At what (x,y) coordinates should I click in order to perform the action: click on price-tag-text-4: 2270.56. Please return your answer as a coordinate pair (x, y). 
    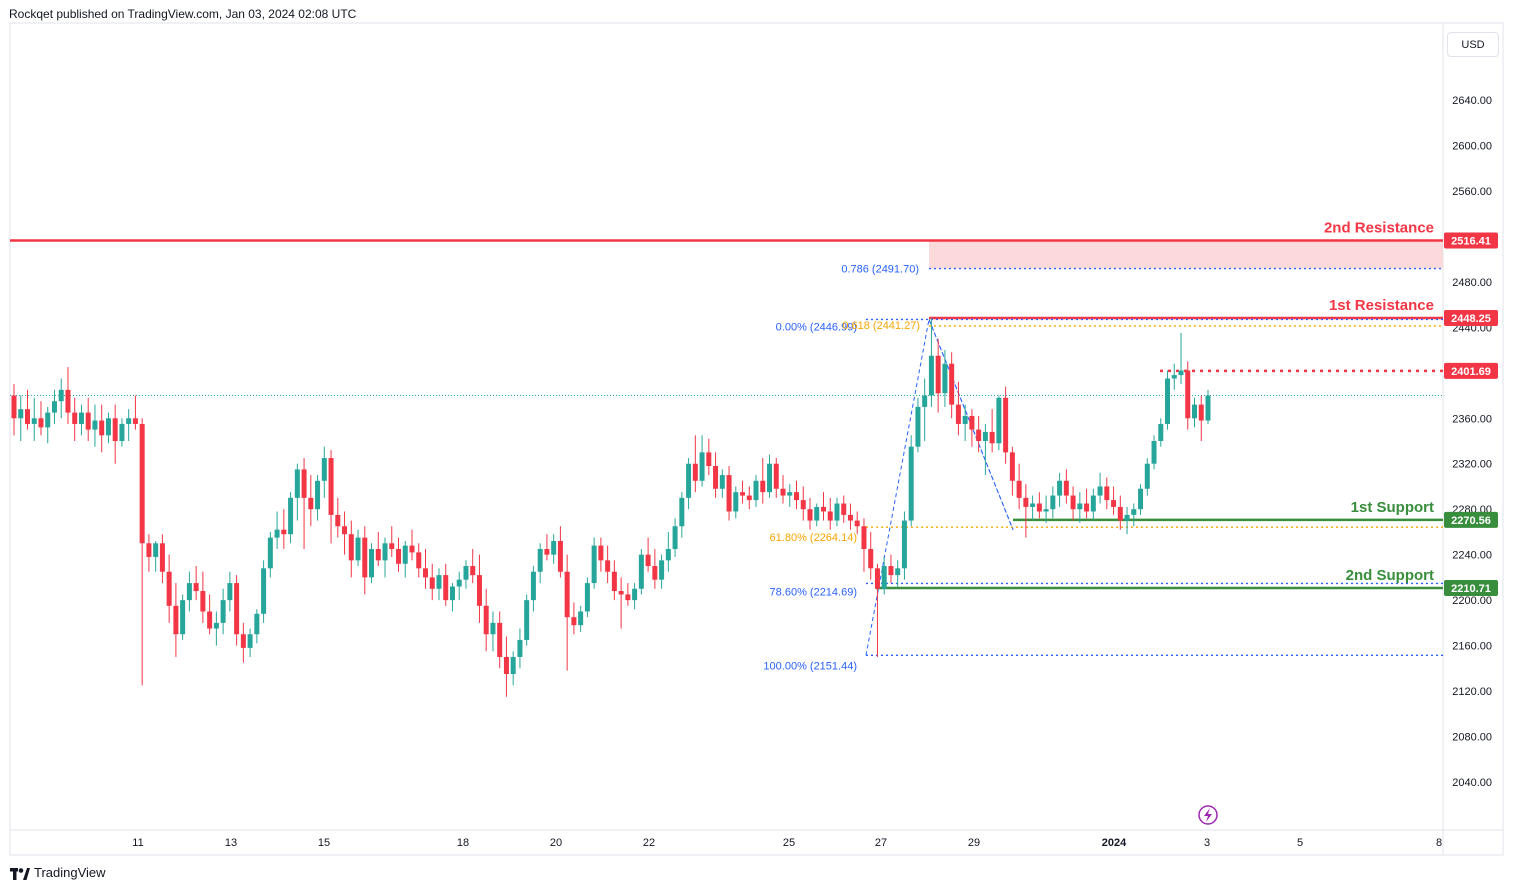
    Looking at the image, I should click on (1471, 521).